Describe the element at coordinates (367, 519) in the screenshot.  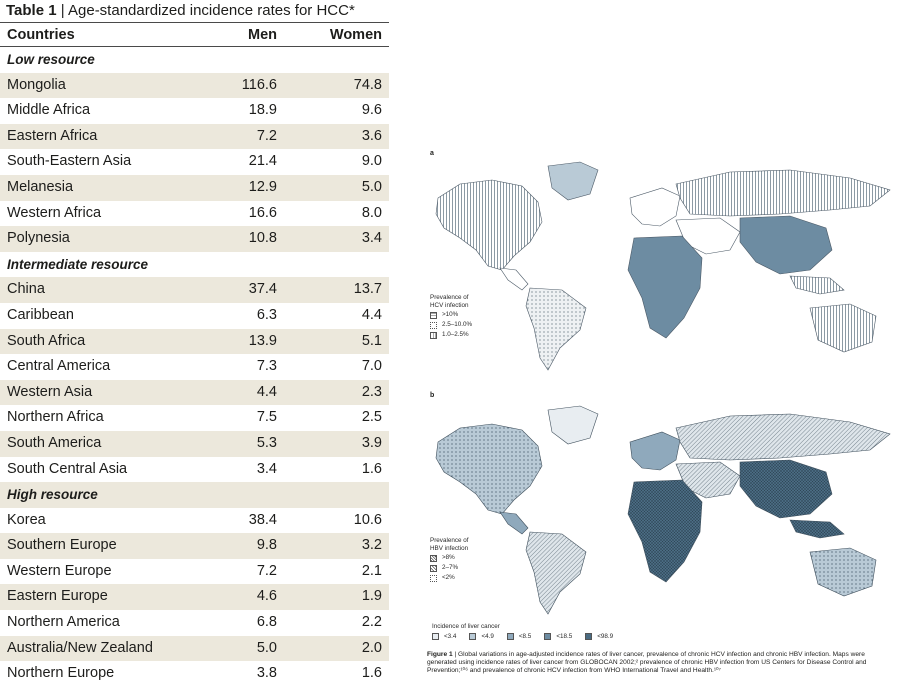
I see `women-cell: 10.6` at that location.